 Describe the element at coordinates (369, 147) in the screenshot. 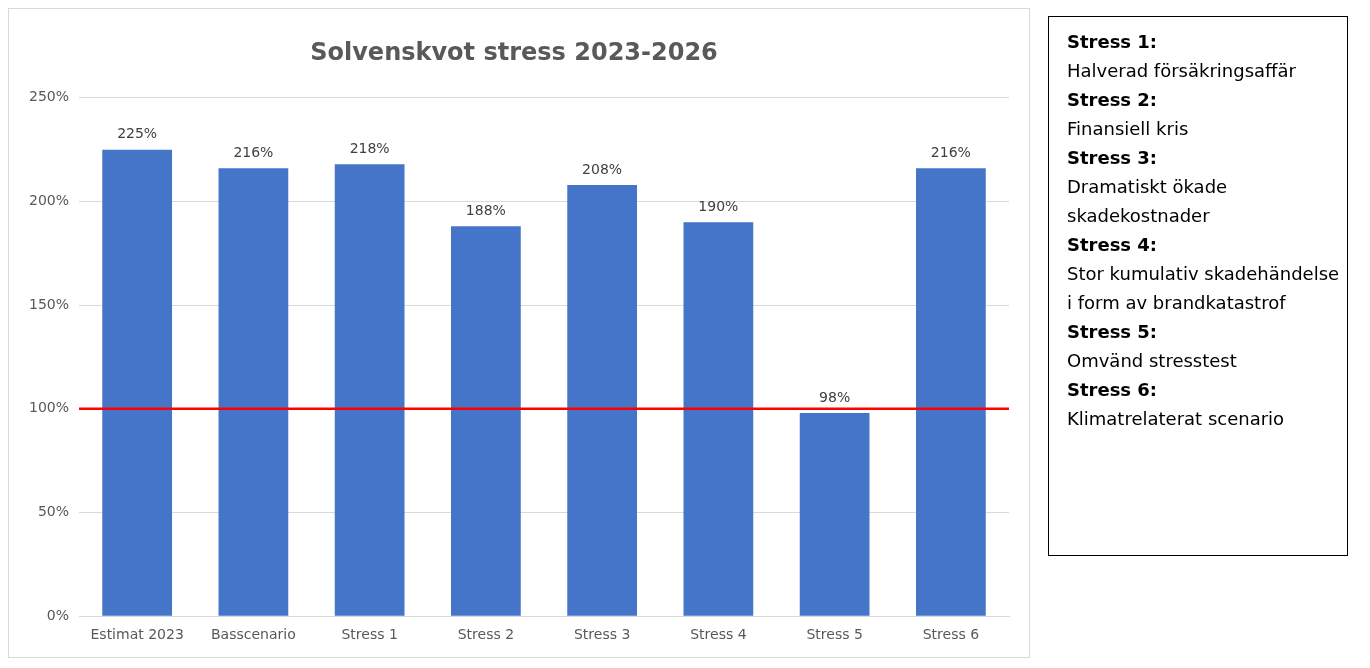

I see `data-label: 218%` at that location.